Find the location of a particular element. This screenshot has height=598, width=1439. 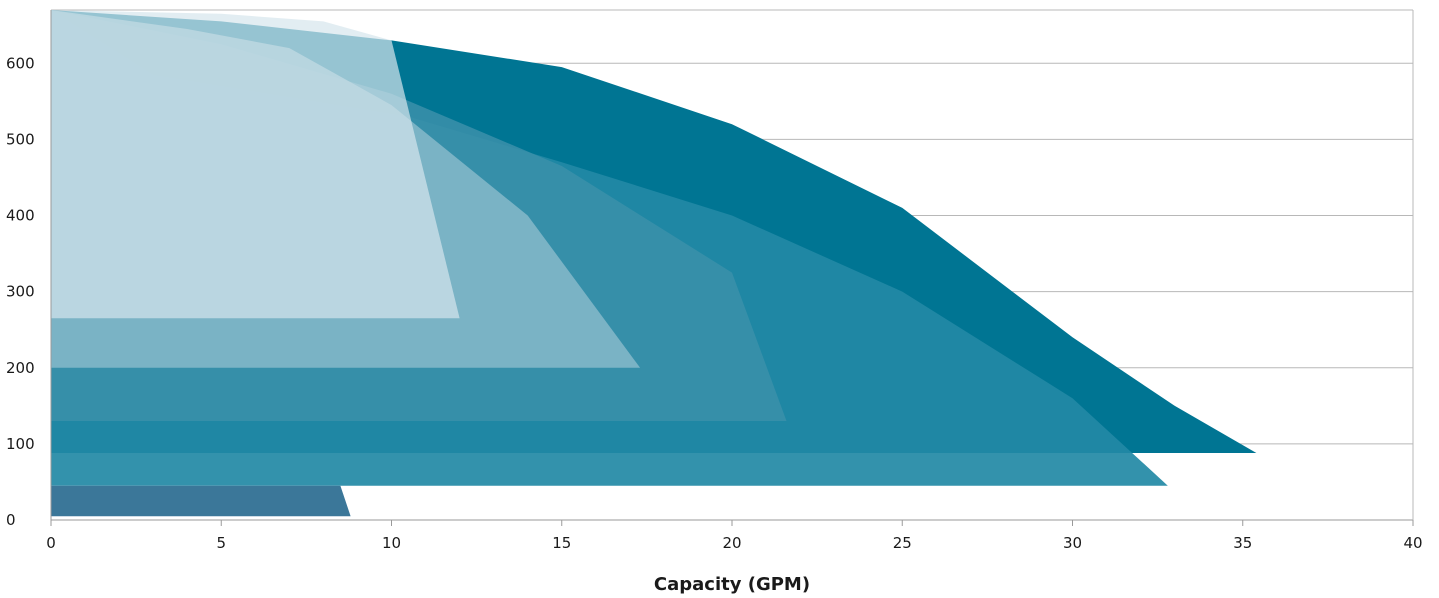

x-tick-label-15: 15 is located at coordinates (561, 543).